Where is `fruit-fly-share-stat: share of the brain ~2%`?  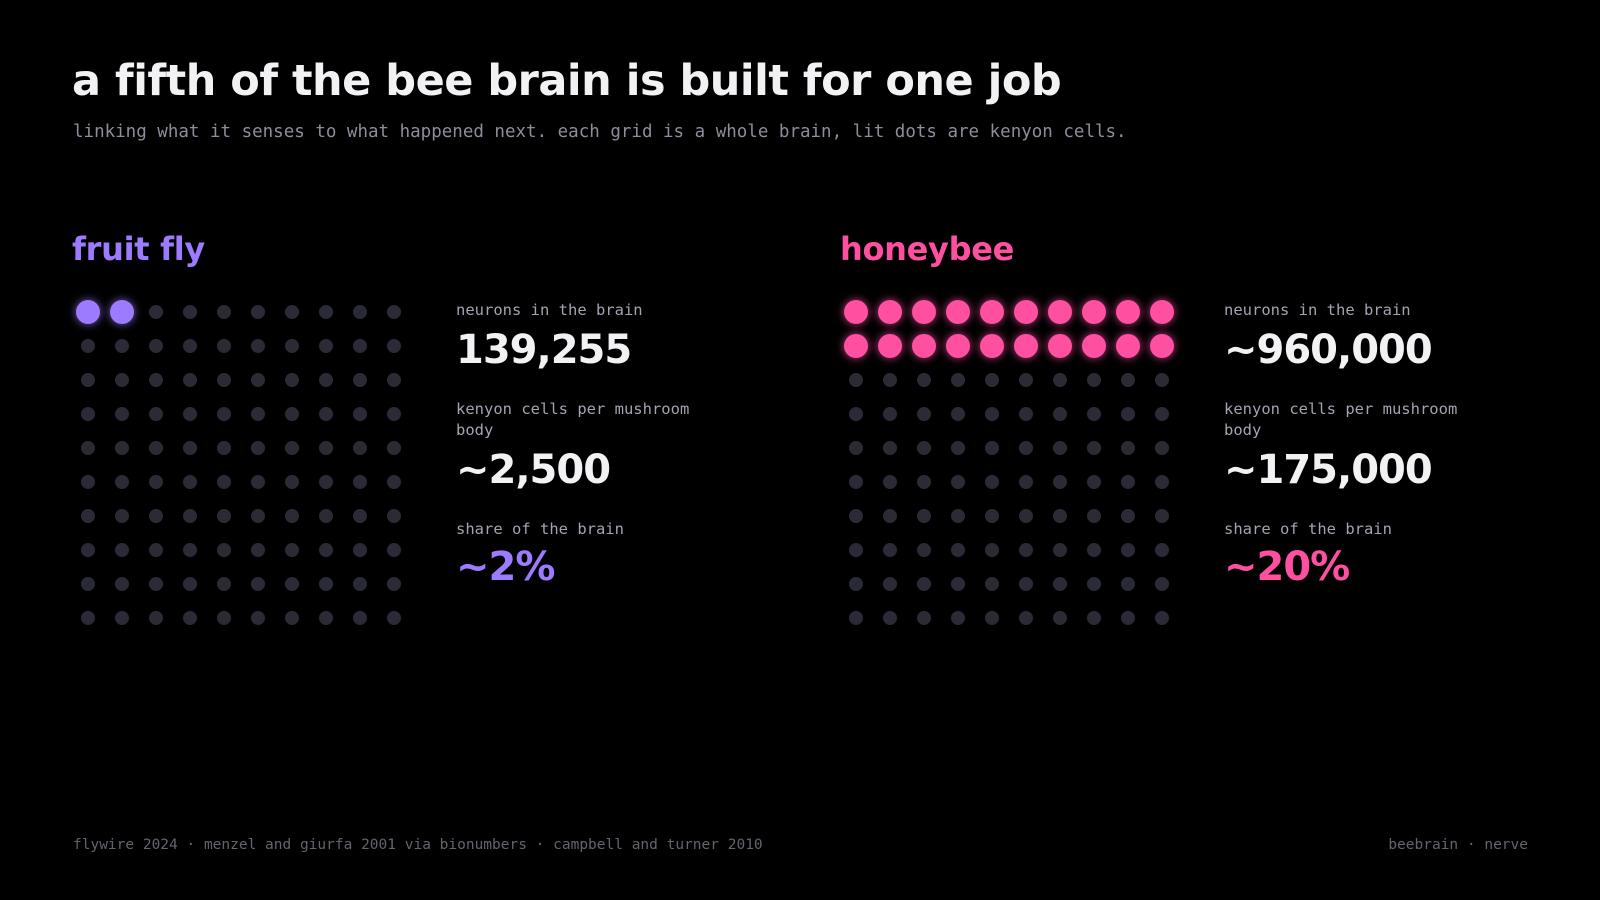 fruit-fly-share-stat: share of the brain ~2% is located at coordinates (591, 554).